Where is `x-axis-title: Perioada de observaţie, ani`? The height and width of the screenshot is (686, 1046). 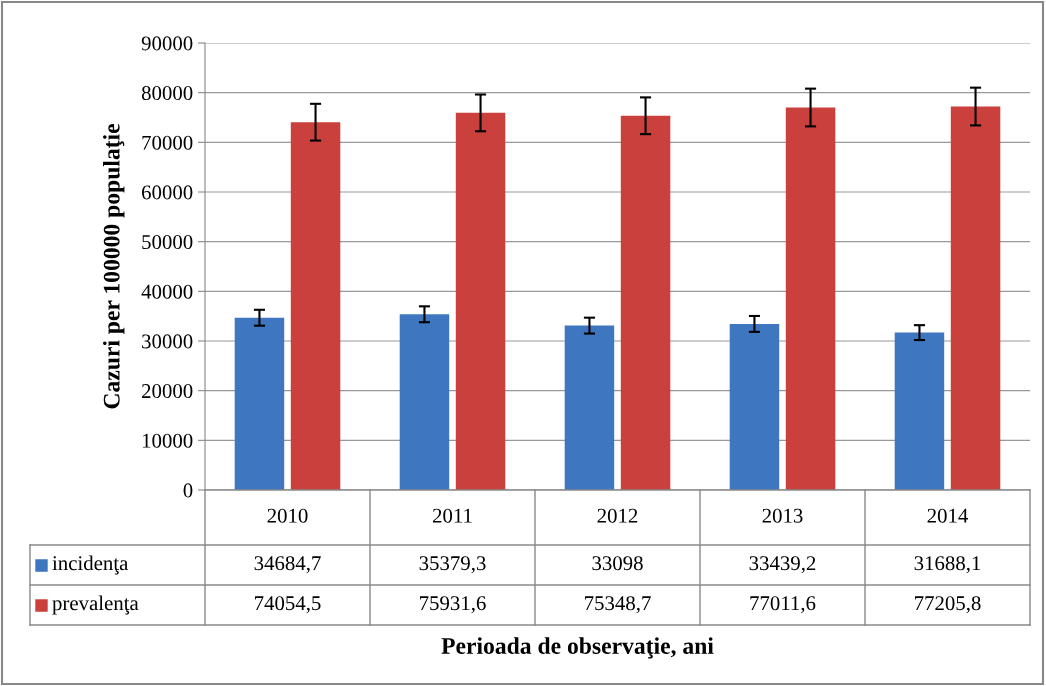 x-axis-title: Perioada de observaţie, ani is located at coordinates (577, 648).